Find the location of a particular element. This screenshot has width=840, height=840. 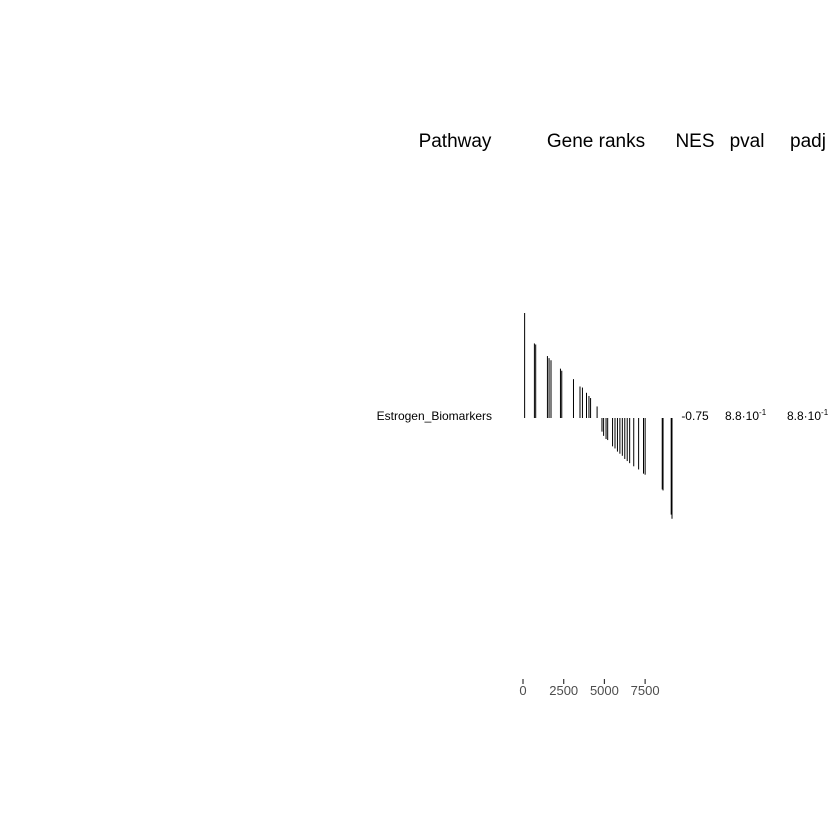

header-nes: NES is located at coordinates (694, 141).